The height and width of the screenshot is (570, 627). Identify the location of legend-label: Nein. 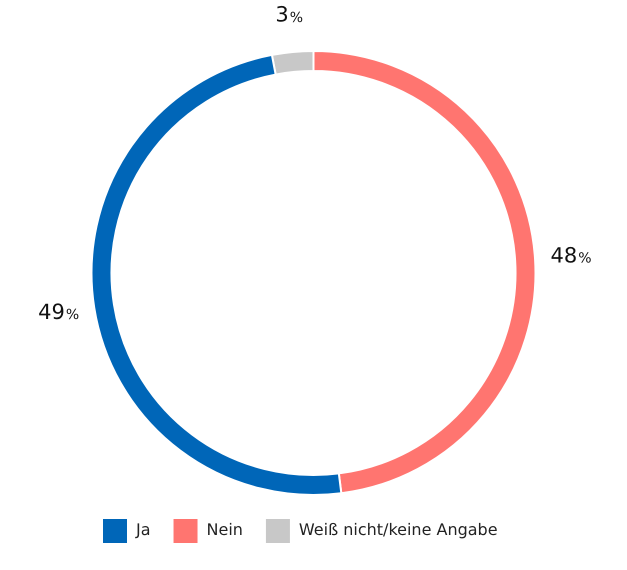
(224, 530).